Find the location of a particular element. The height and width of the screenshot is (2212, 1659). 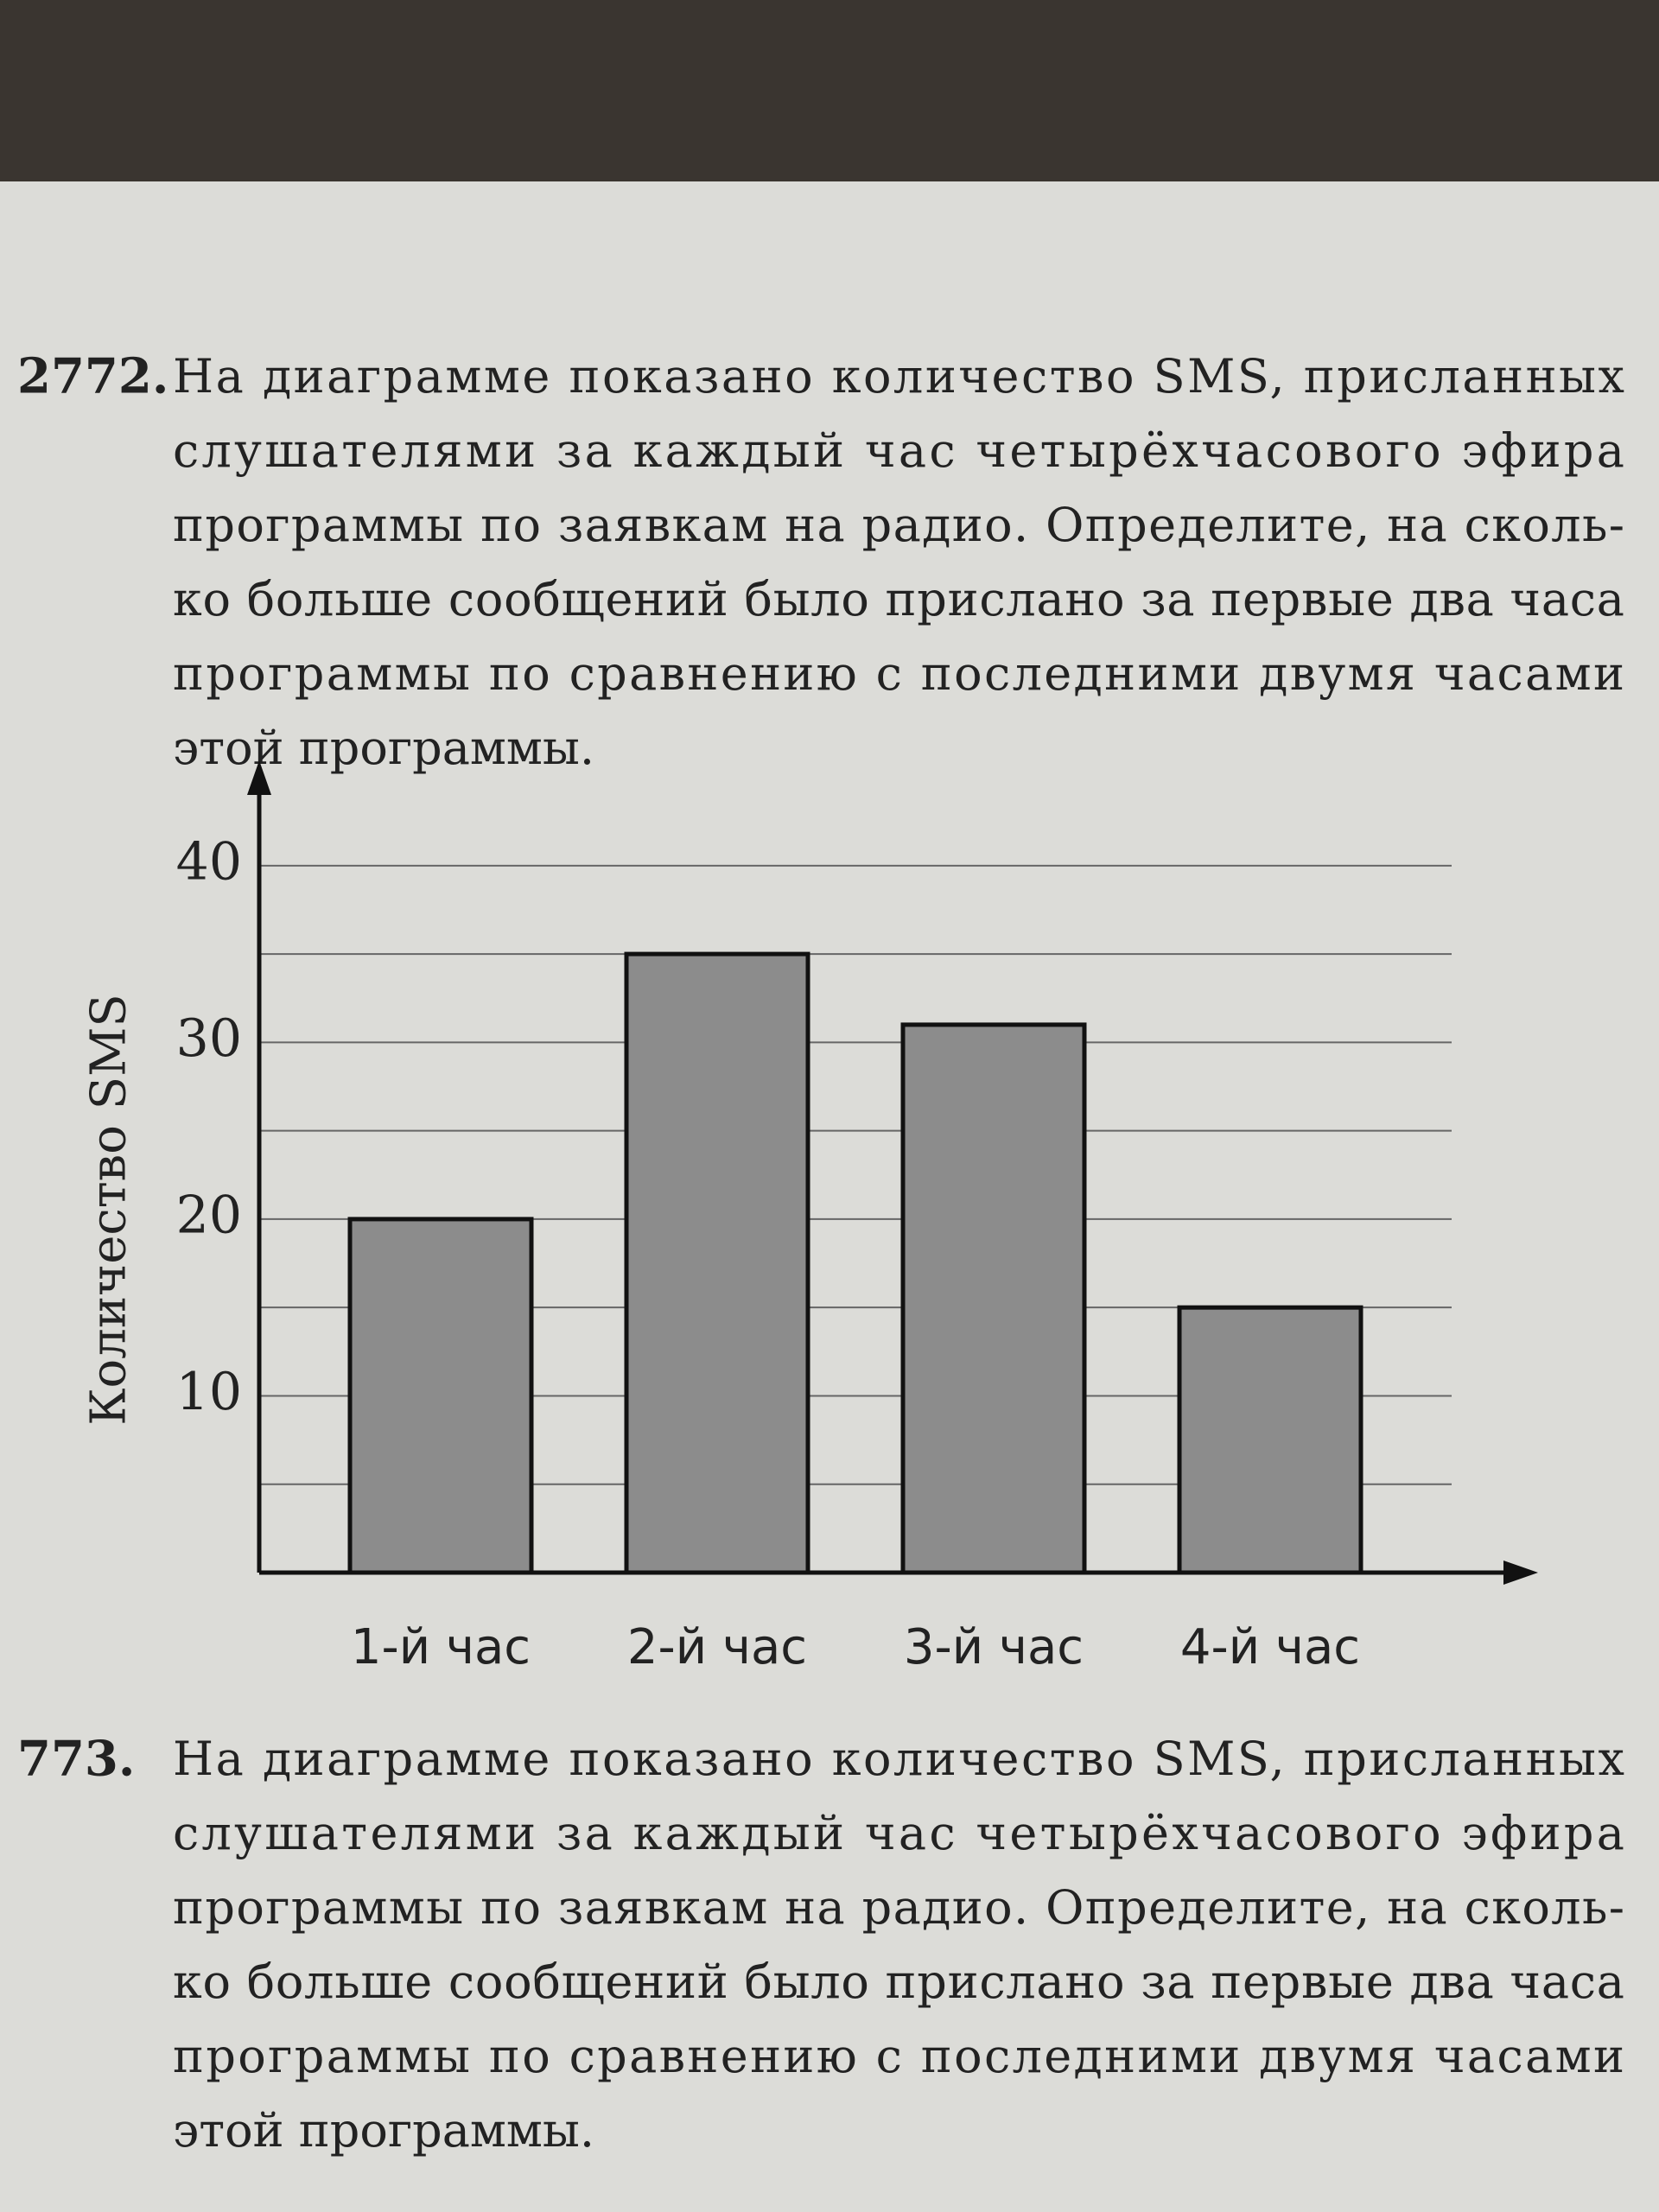

problem-number: 773. is located at coordinates (76, 1759).